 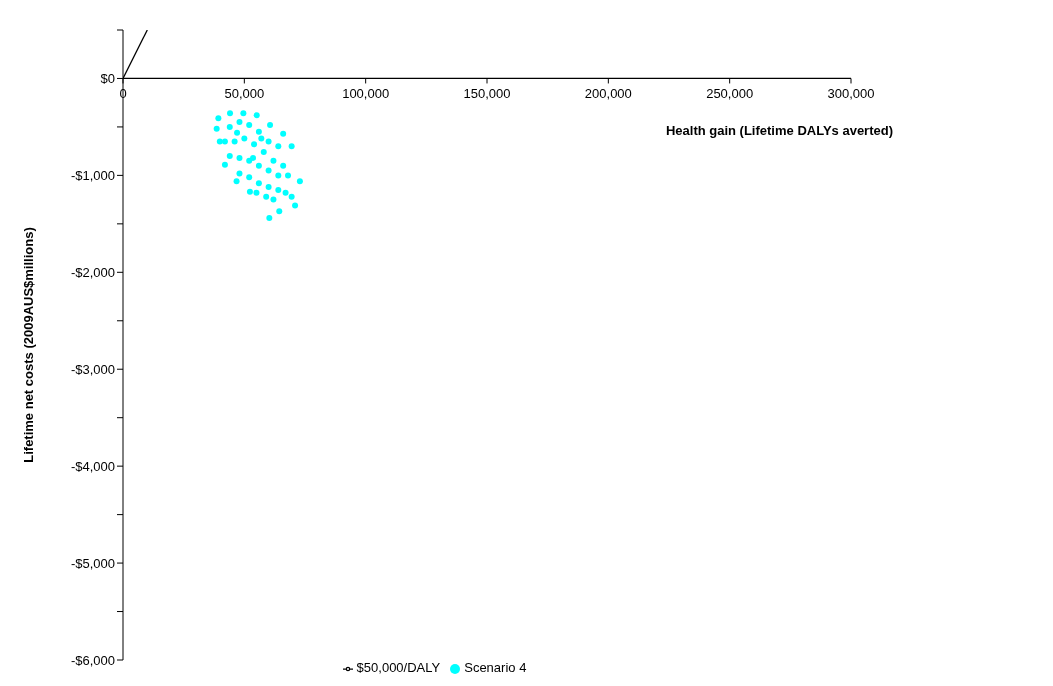 I want to click on y-tick-label: -$5,000, so click(x=92, y=563).